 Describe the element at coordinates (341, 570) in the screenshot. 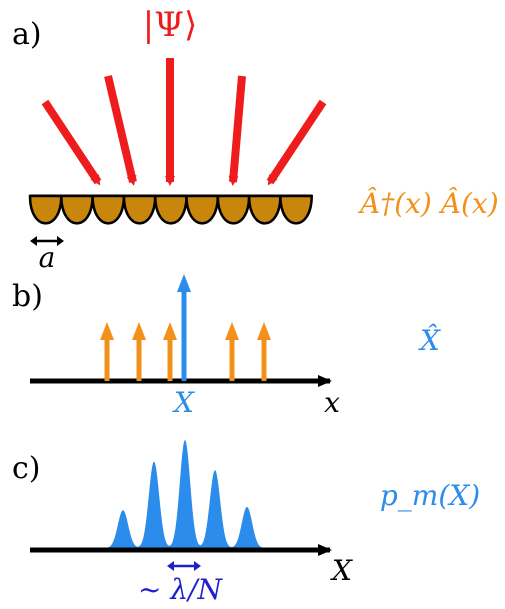

I see `estimate-axis-label: X` at that location.